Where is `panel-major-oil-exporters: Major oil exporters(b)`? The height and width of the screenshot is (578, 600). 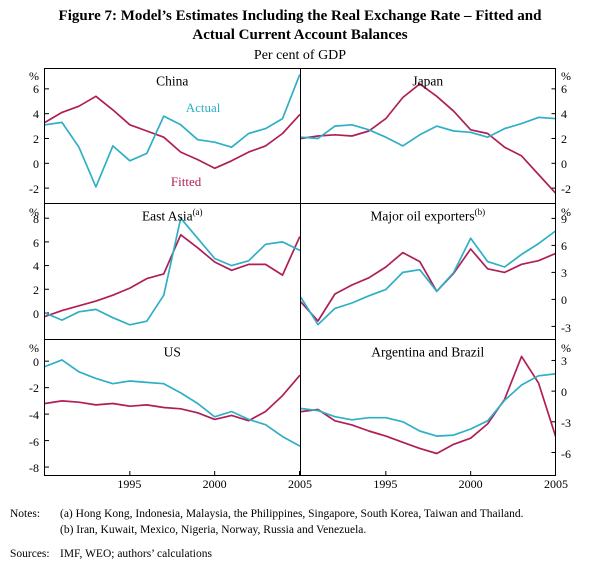 panel-major-oil-exporters: Major oil exporters(b) is located at coordinates (428, 272).